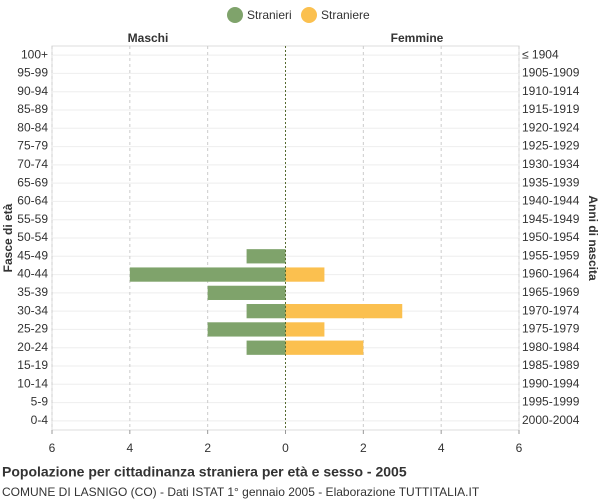  I want to click on y-tick-label: 90-94, so click(32, 91).